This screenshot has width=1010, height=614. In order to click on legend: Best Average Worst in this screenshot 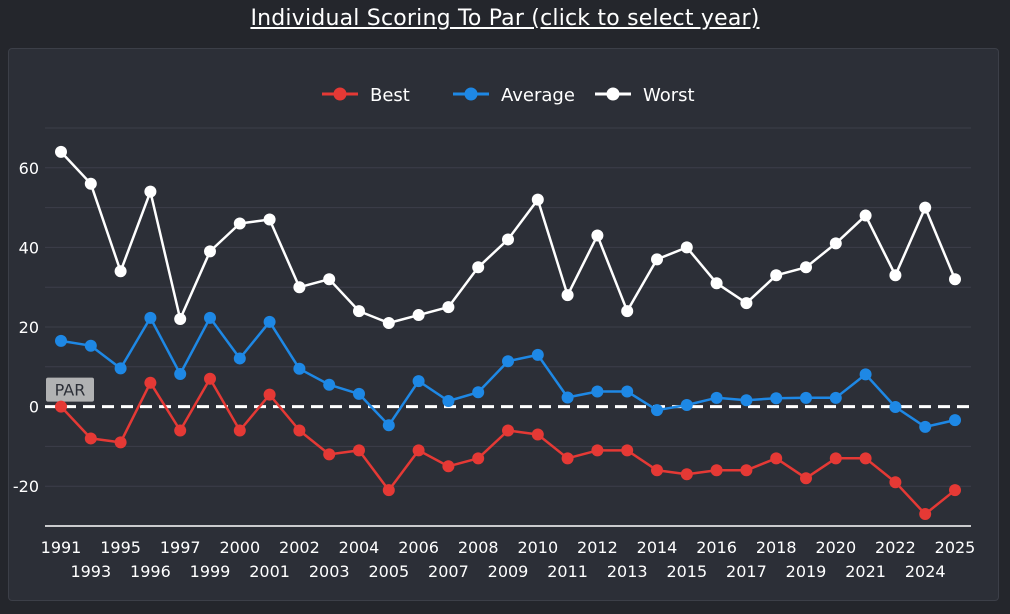, I will do `click(508, 95)`.